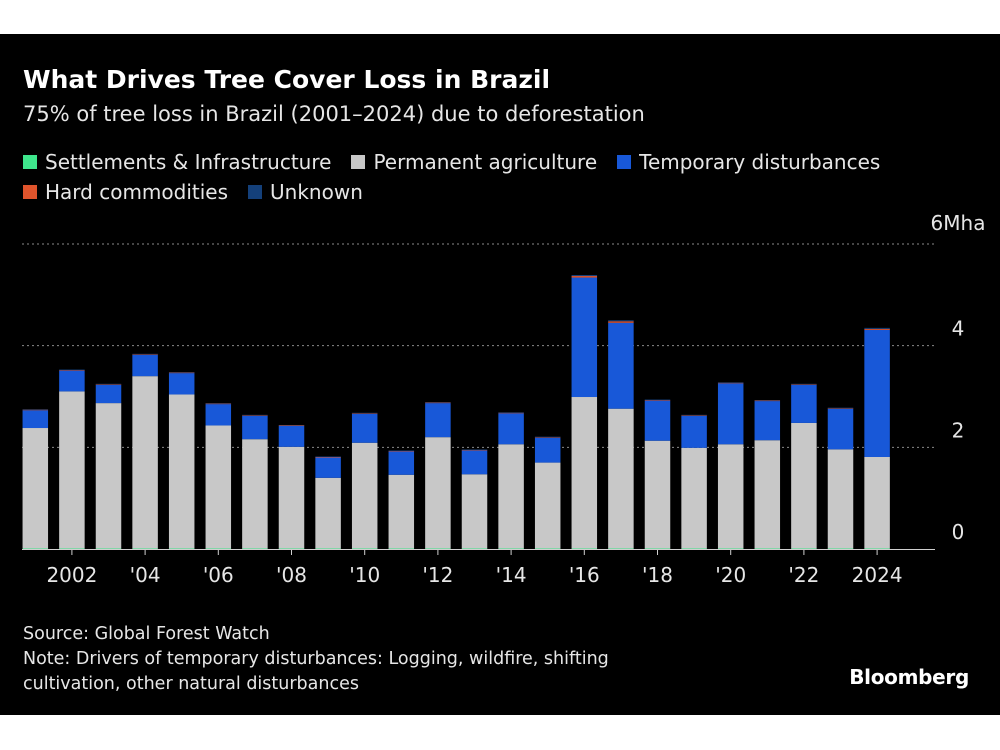  Describe the element at coordinates (137, 192) in the screenshot. I see `legend-label-hard-commodities: Hard commodities` at that location.